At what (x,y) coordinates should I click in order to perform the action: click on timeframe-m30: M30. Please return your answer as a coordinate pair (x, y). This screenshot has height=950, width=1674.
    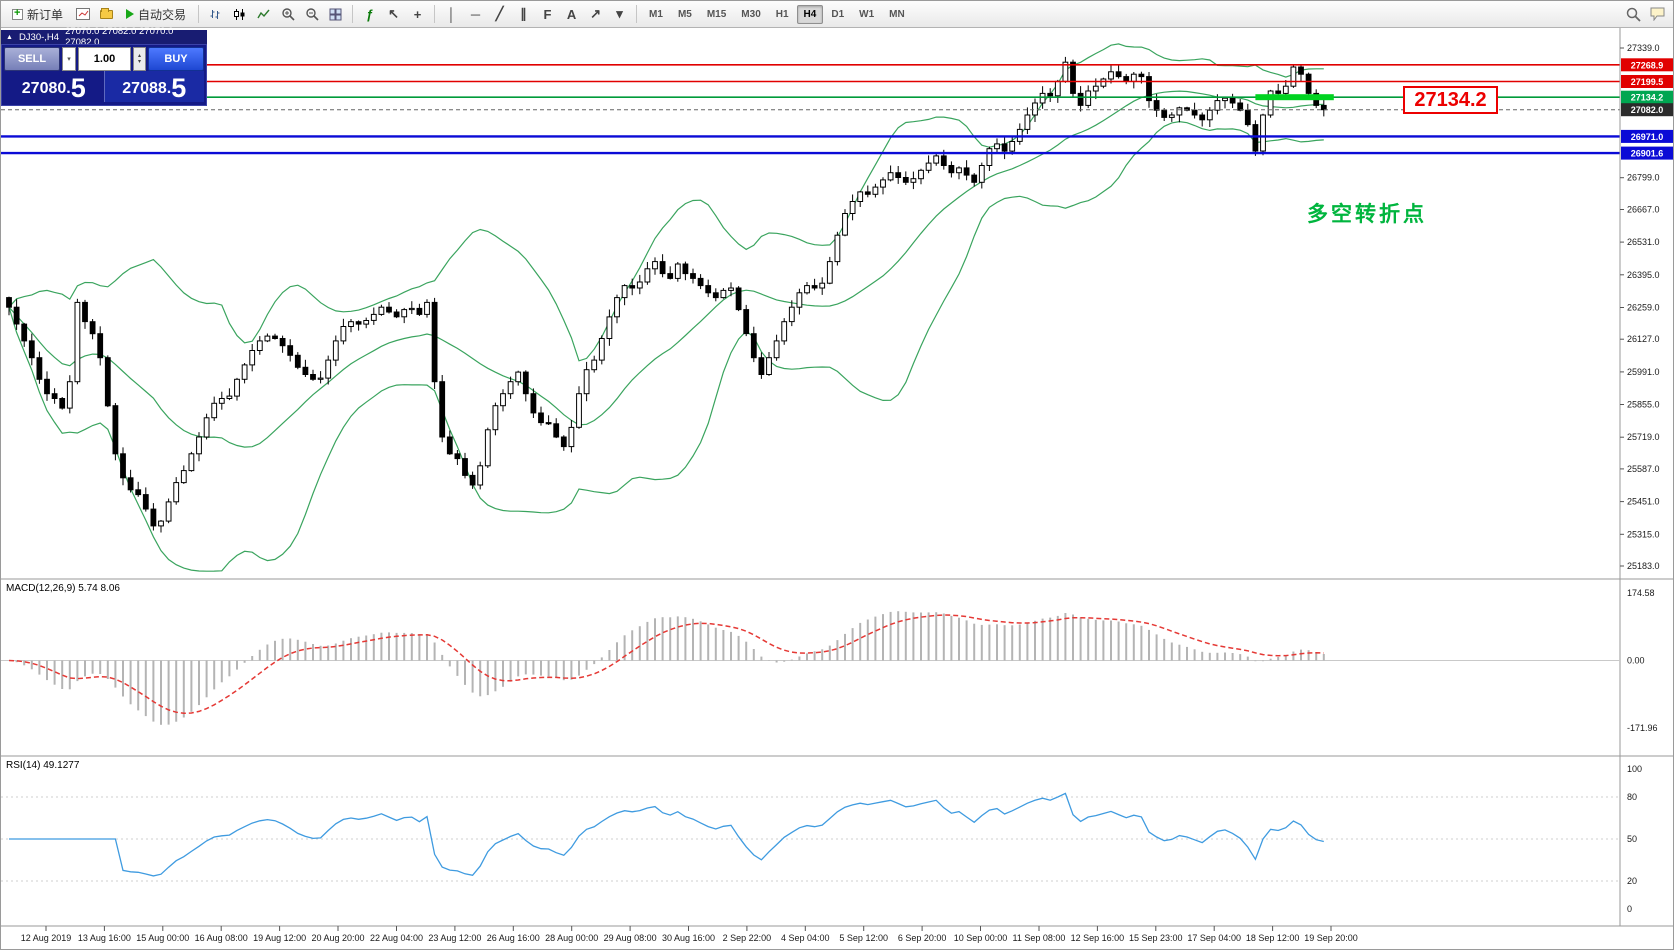
    Looking at the image, I should click on (750, 14).